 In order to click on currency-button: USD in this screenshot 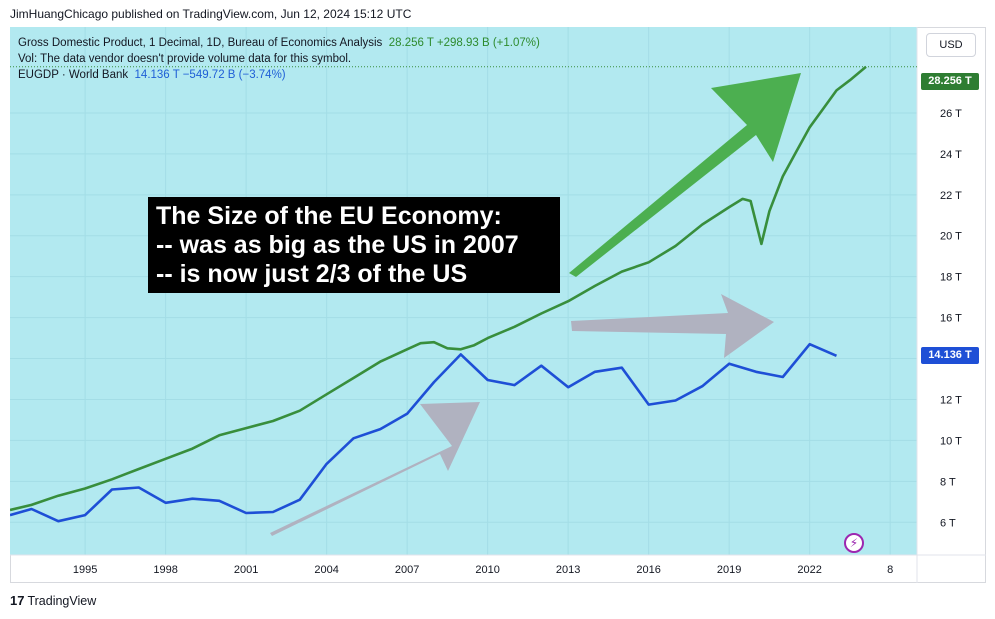, I will do `click(951, 45)`.